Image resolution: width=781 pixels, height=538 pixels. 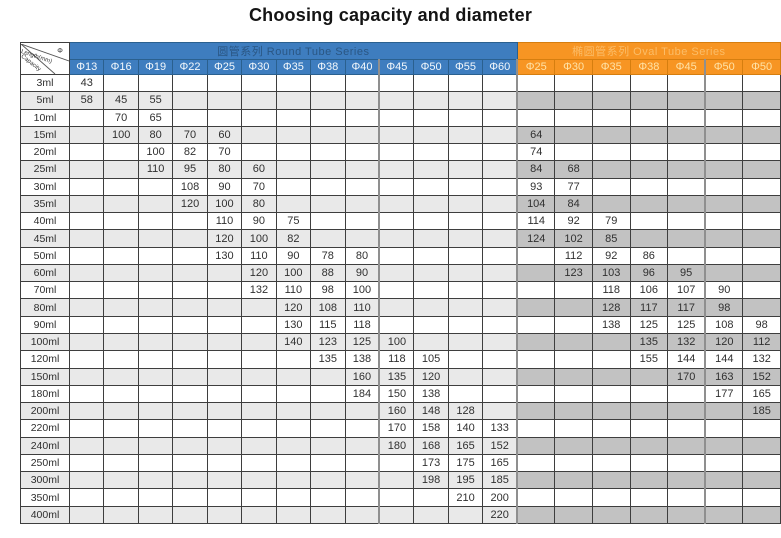 What do you see at coordinates (611, 255) in the screenshot?
I see `length-value-cell: 92` at bounding box center [611, 255].